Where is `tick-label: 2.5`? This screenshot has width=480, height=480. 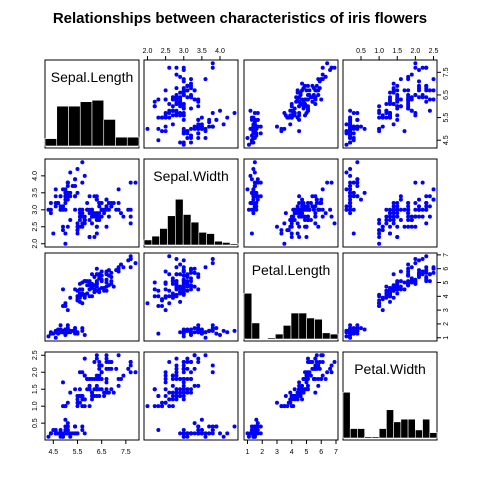 tick-label: 2.5 is located at coordinates (166, 51).